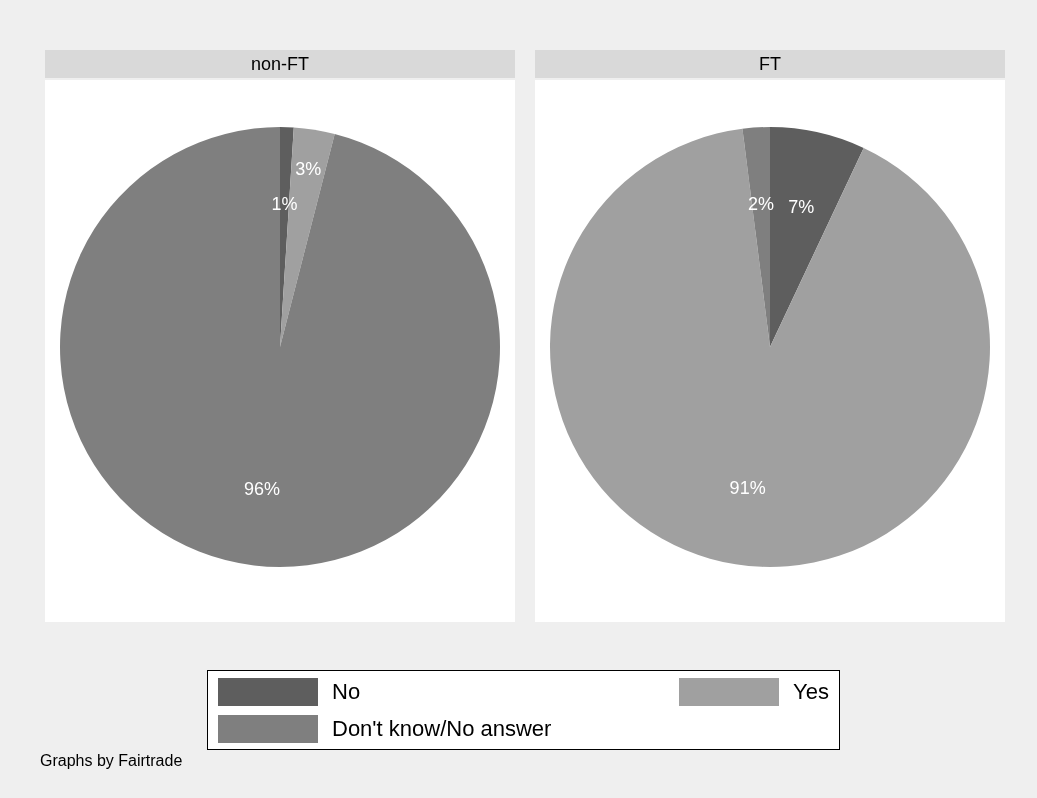 The height and width of the screenshot is (798, 1037). What do you see at coordinates (308, 168) in the screenshot?
I see `data-label: 3%` at bounding box center [308, 168].